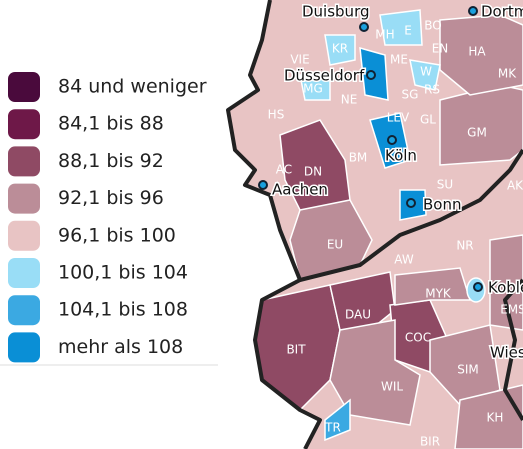 The height and width of the screenshot is (449, 523). What do you see at coordinates (432, 90) in the screenshot?
I see `district-label: RS` at bounding box center [432, 90].